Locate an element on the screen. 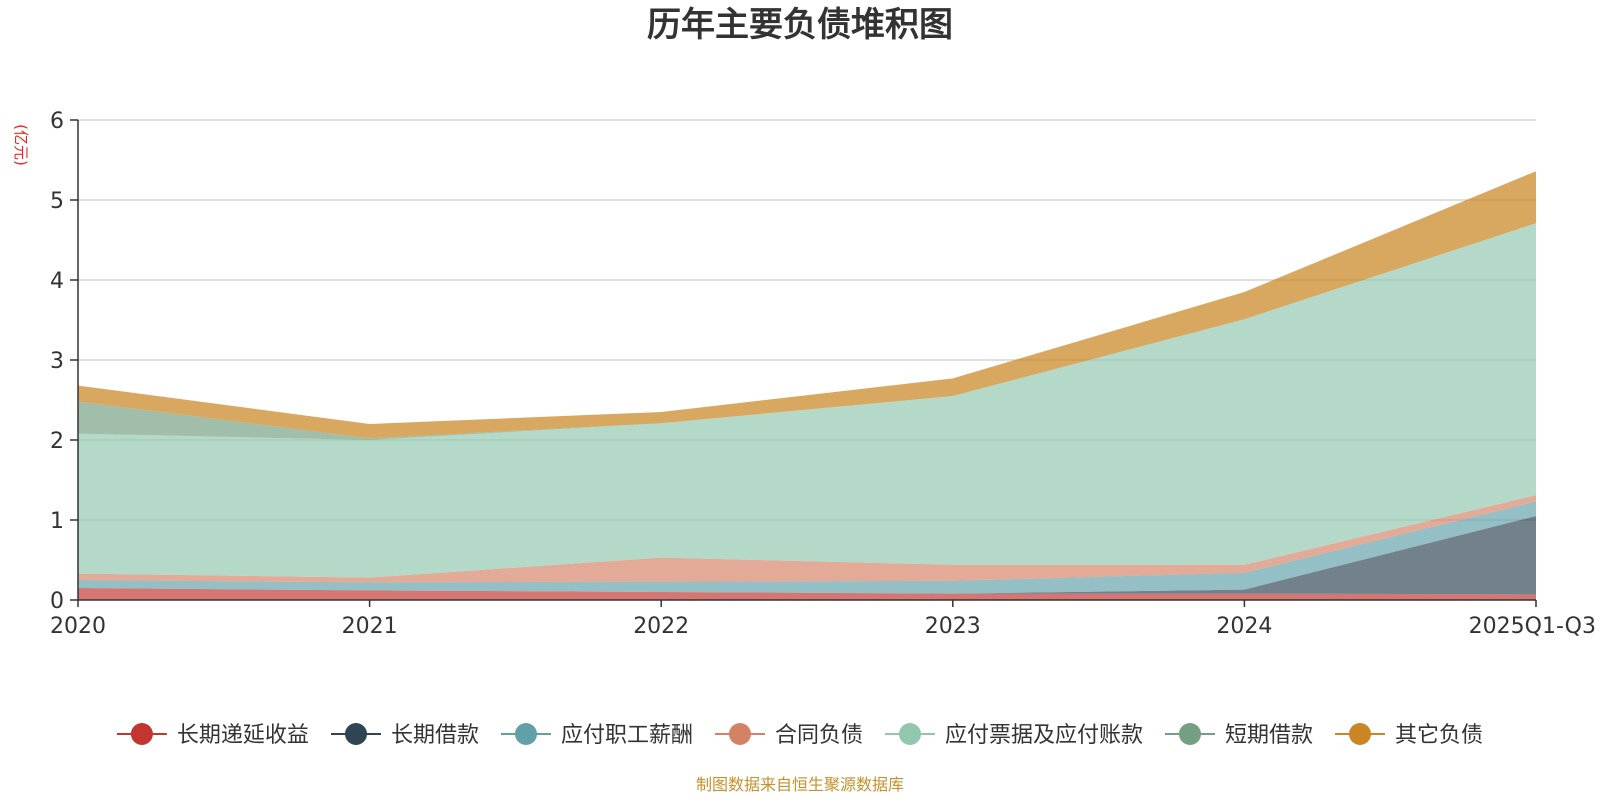  y-tick-label: 5 is located at coordinates (57, 201).